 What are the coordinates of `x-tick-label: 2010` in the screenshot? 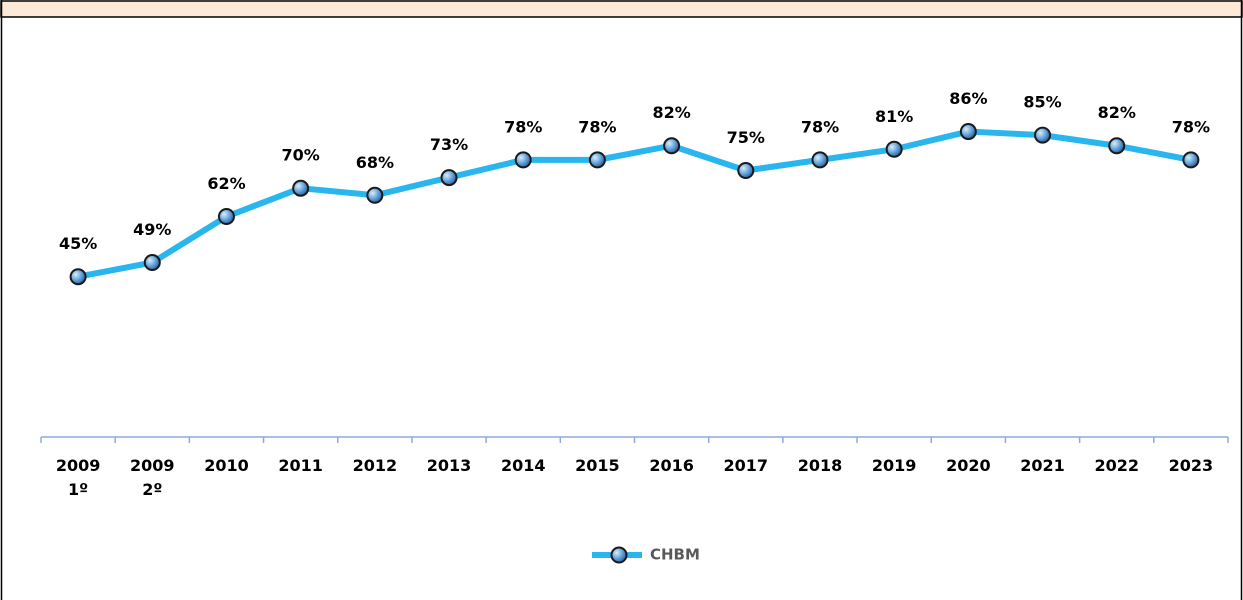 It's located at (226, 465).